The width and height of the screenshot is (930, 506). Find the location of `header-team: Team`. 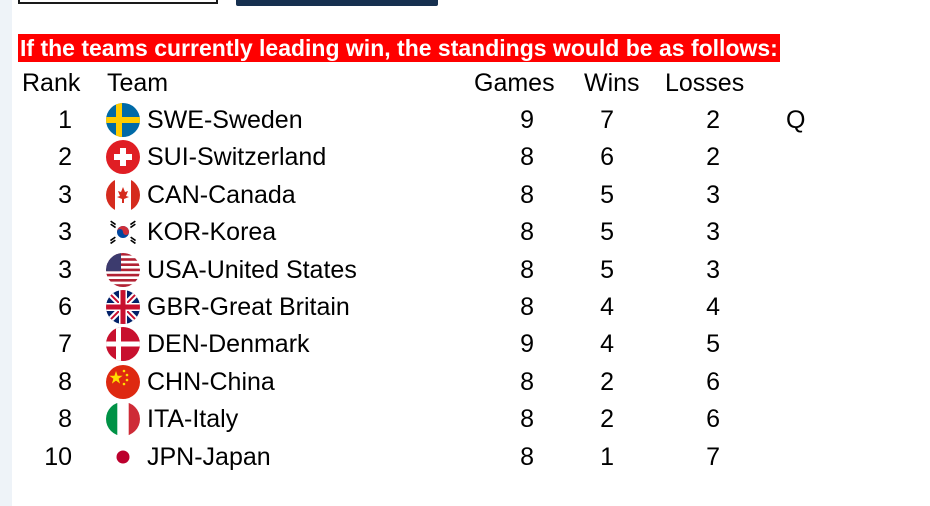

header-team: Team is located at coordinates (138, 83).